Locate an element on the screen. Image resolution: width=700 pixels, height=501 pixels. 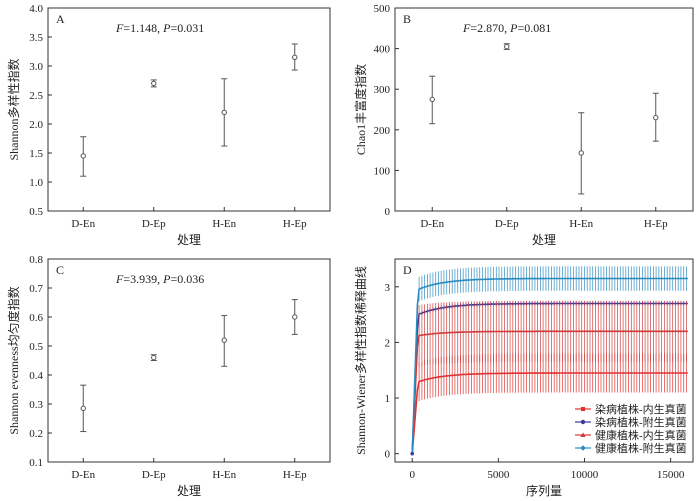
y-tick-label: 0.2 is located at coordinates (36, 434).